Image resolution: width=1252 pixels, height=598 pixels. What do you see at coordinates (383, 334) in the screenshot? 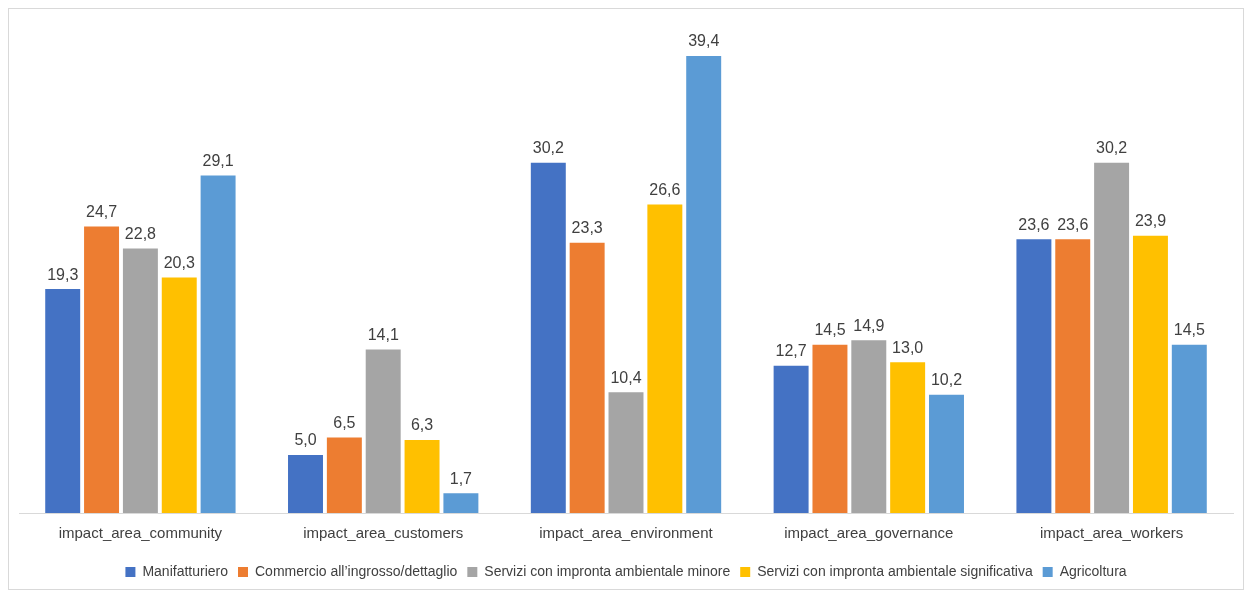
I see `data-label: 14,1` at bounding box center [383, 334].